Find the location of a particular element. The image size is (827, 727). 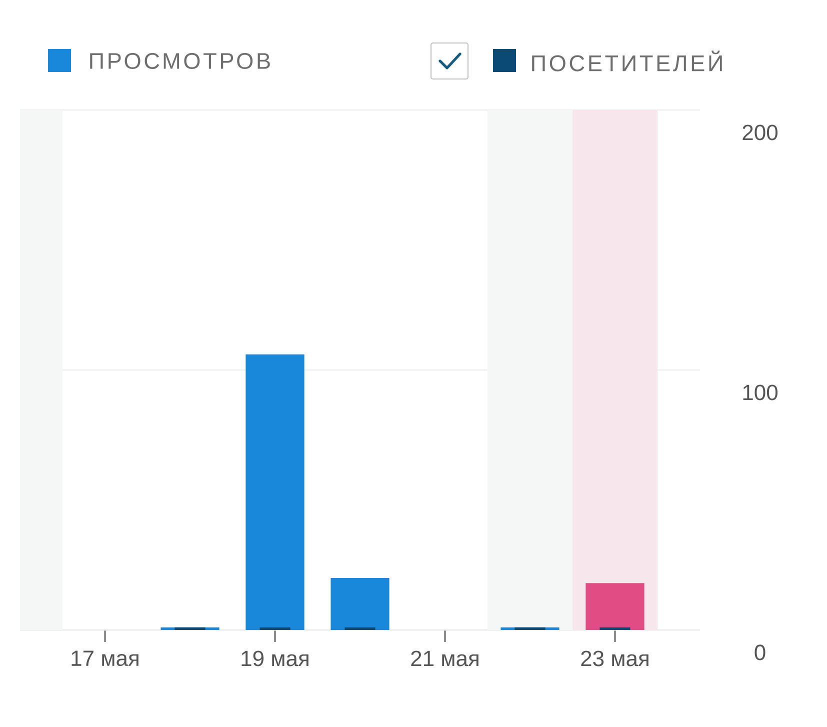

y-tick-label: 200 is located at coordinates (760, 132).